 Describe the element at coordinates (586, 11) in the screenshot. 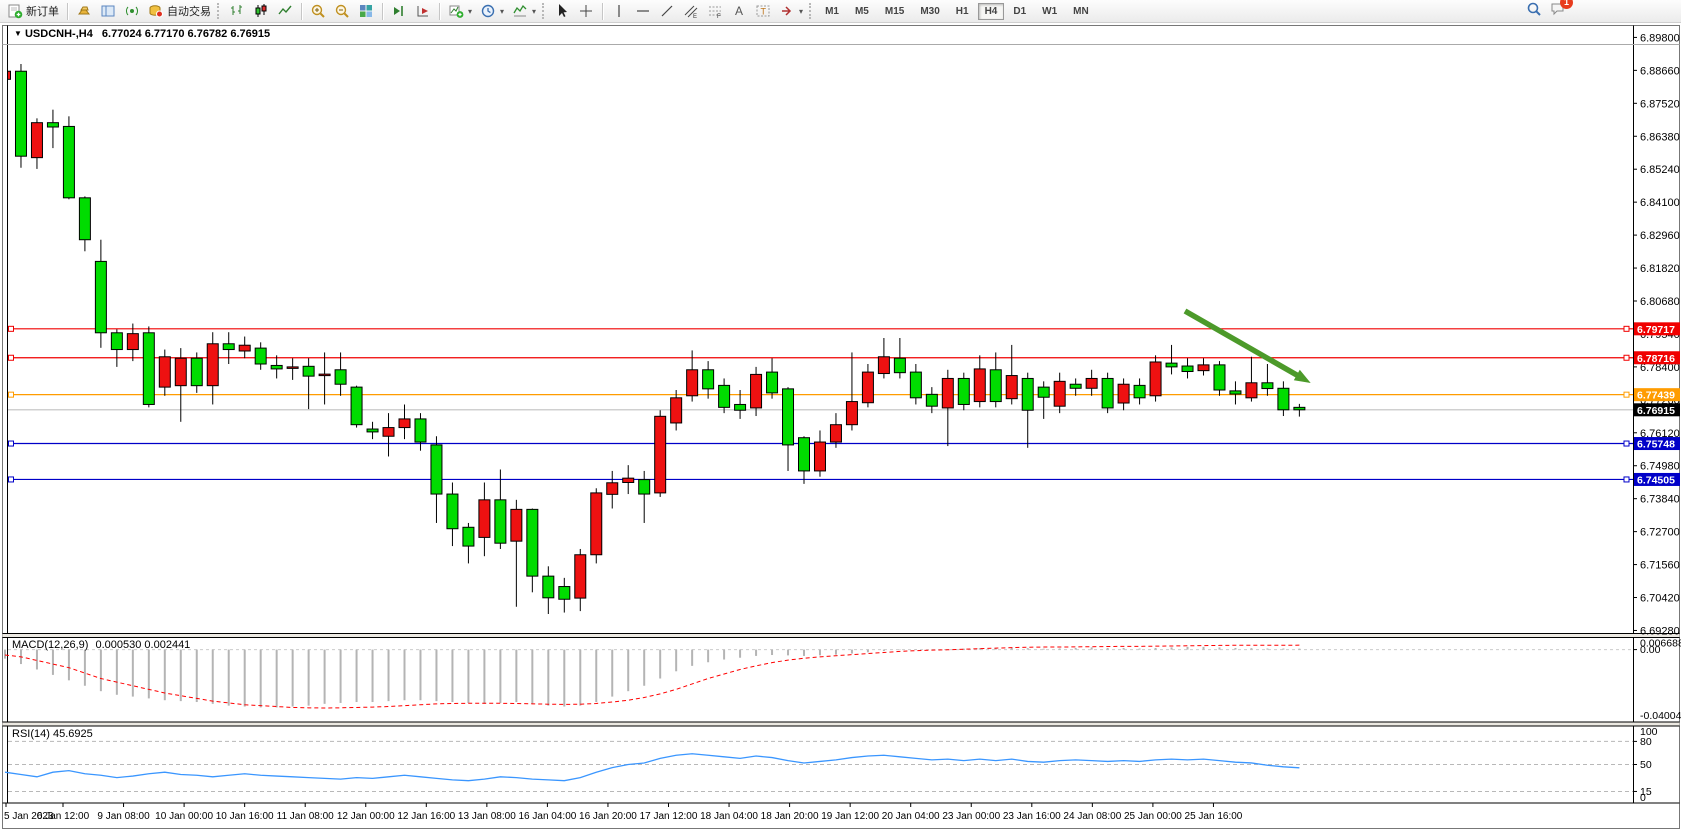

I see `crosshair-button` at that location.